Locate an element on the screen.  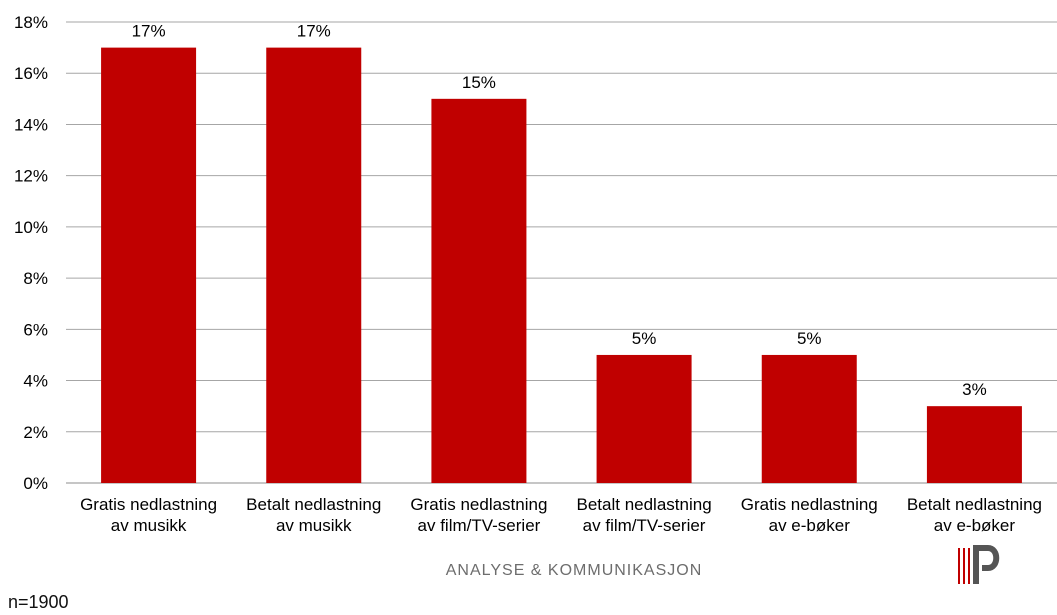
data-label: 15% is located at coordinates (479, 82).